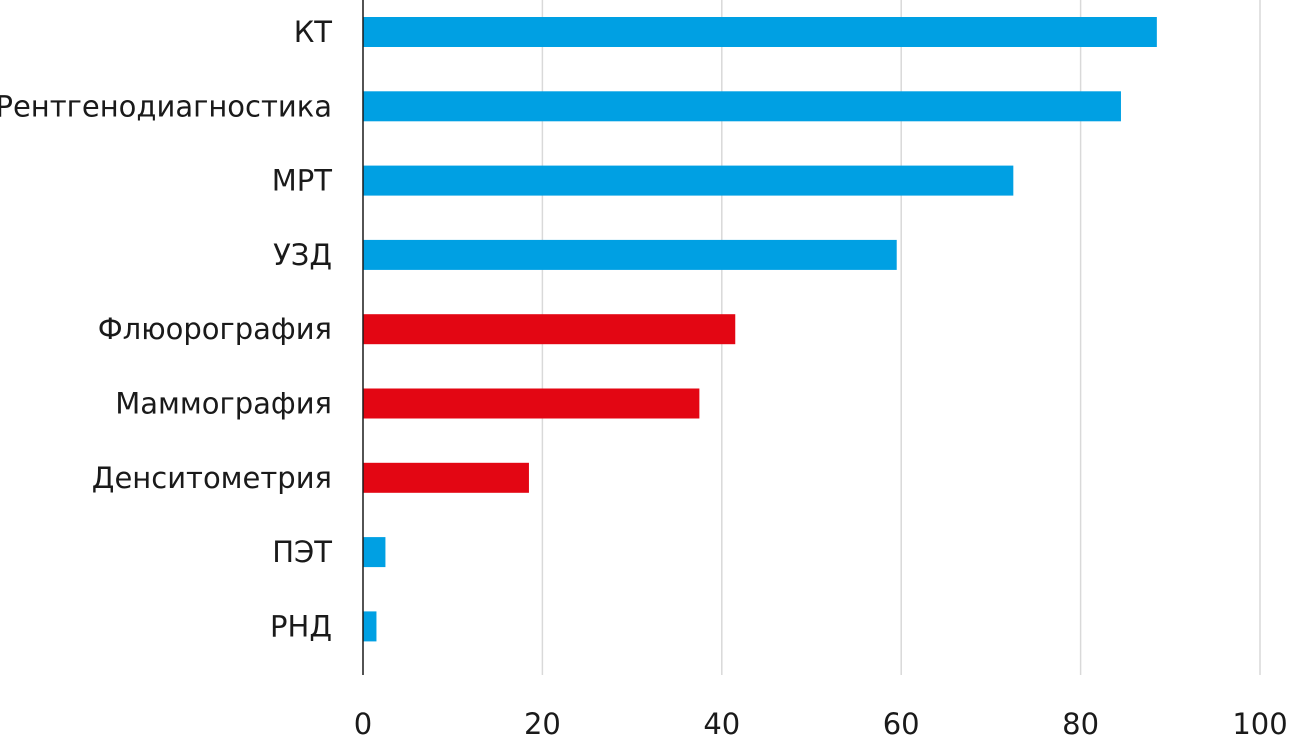  What do you see at coordinates (313, 32) in the screenshot?
I see `category-label-1: КТ` at bounding box center [313, 32].